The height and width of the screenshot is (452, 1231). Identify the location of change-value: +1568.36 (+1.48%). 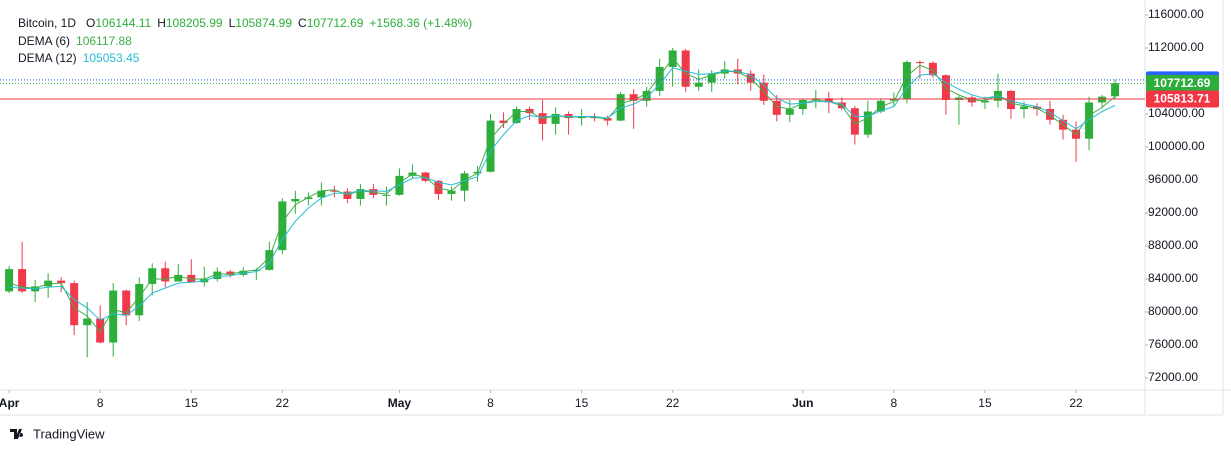
(420, 23).